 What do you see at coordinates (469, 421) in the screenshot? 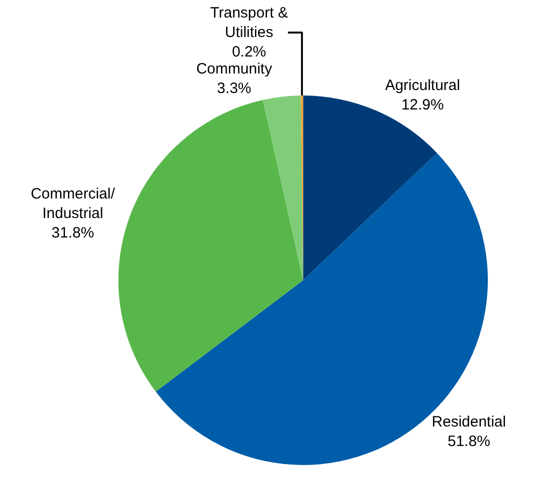
I see `slice-label: Residential` at bounding box center [469, 421].